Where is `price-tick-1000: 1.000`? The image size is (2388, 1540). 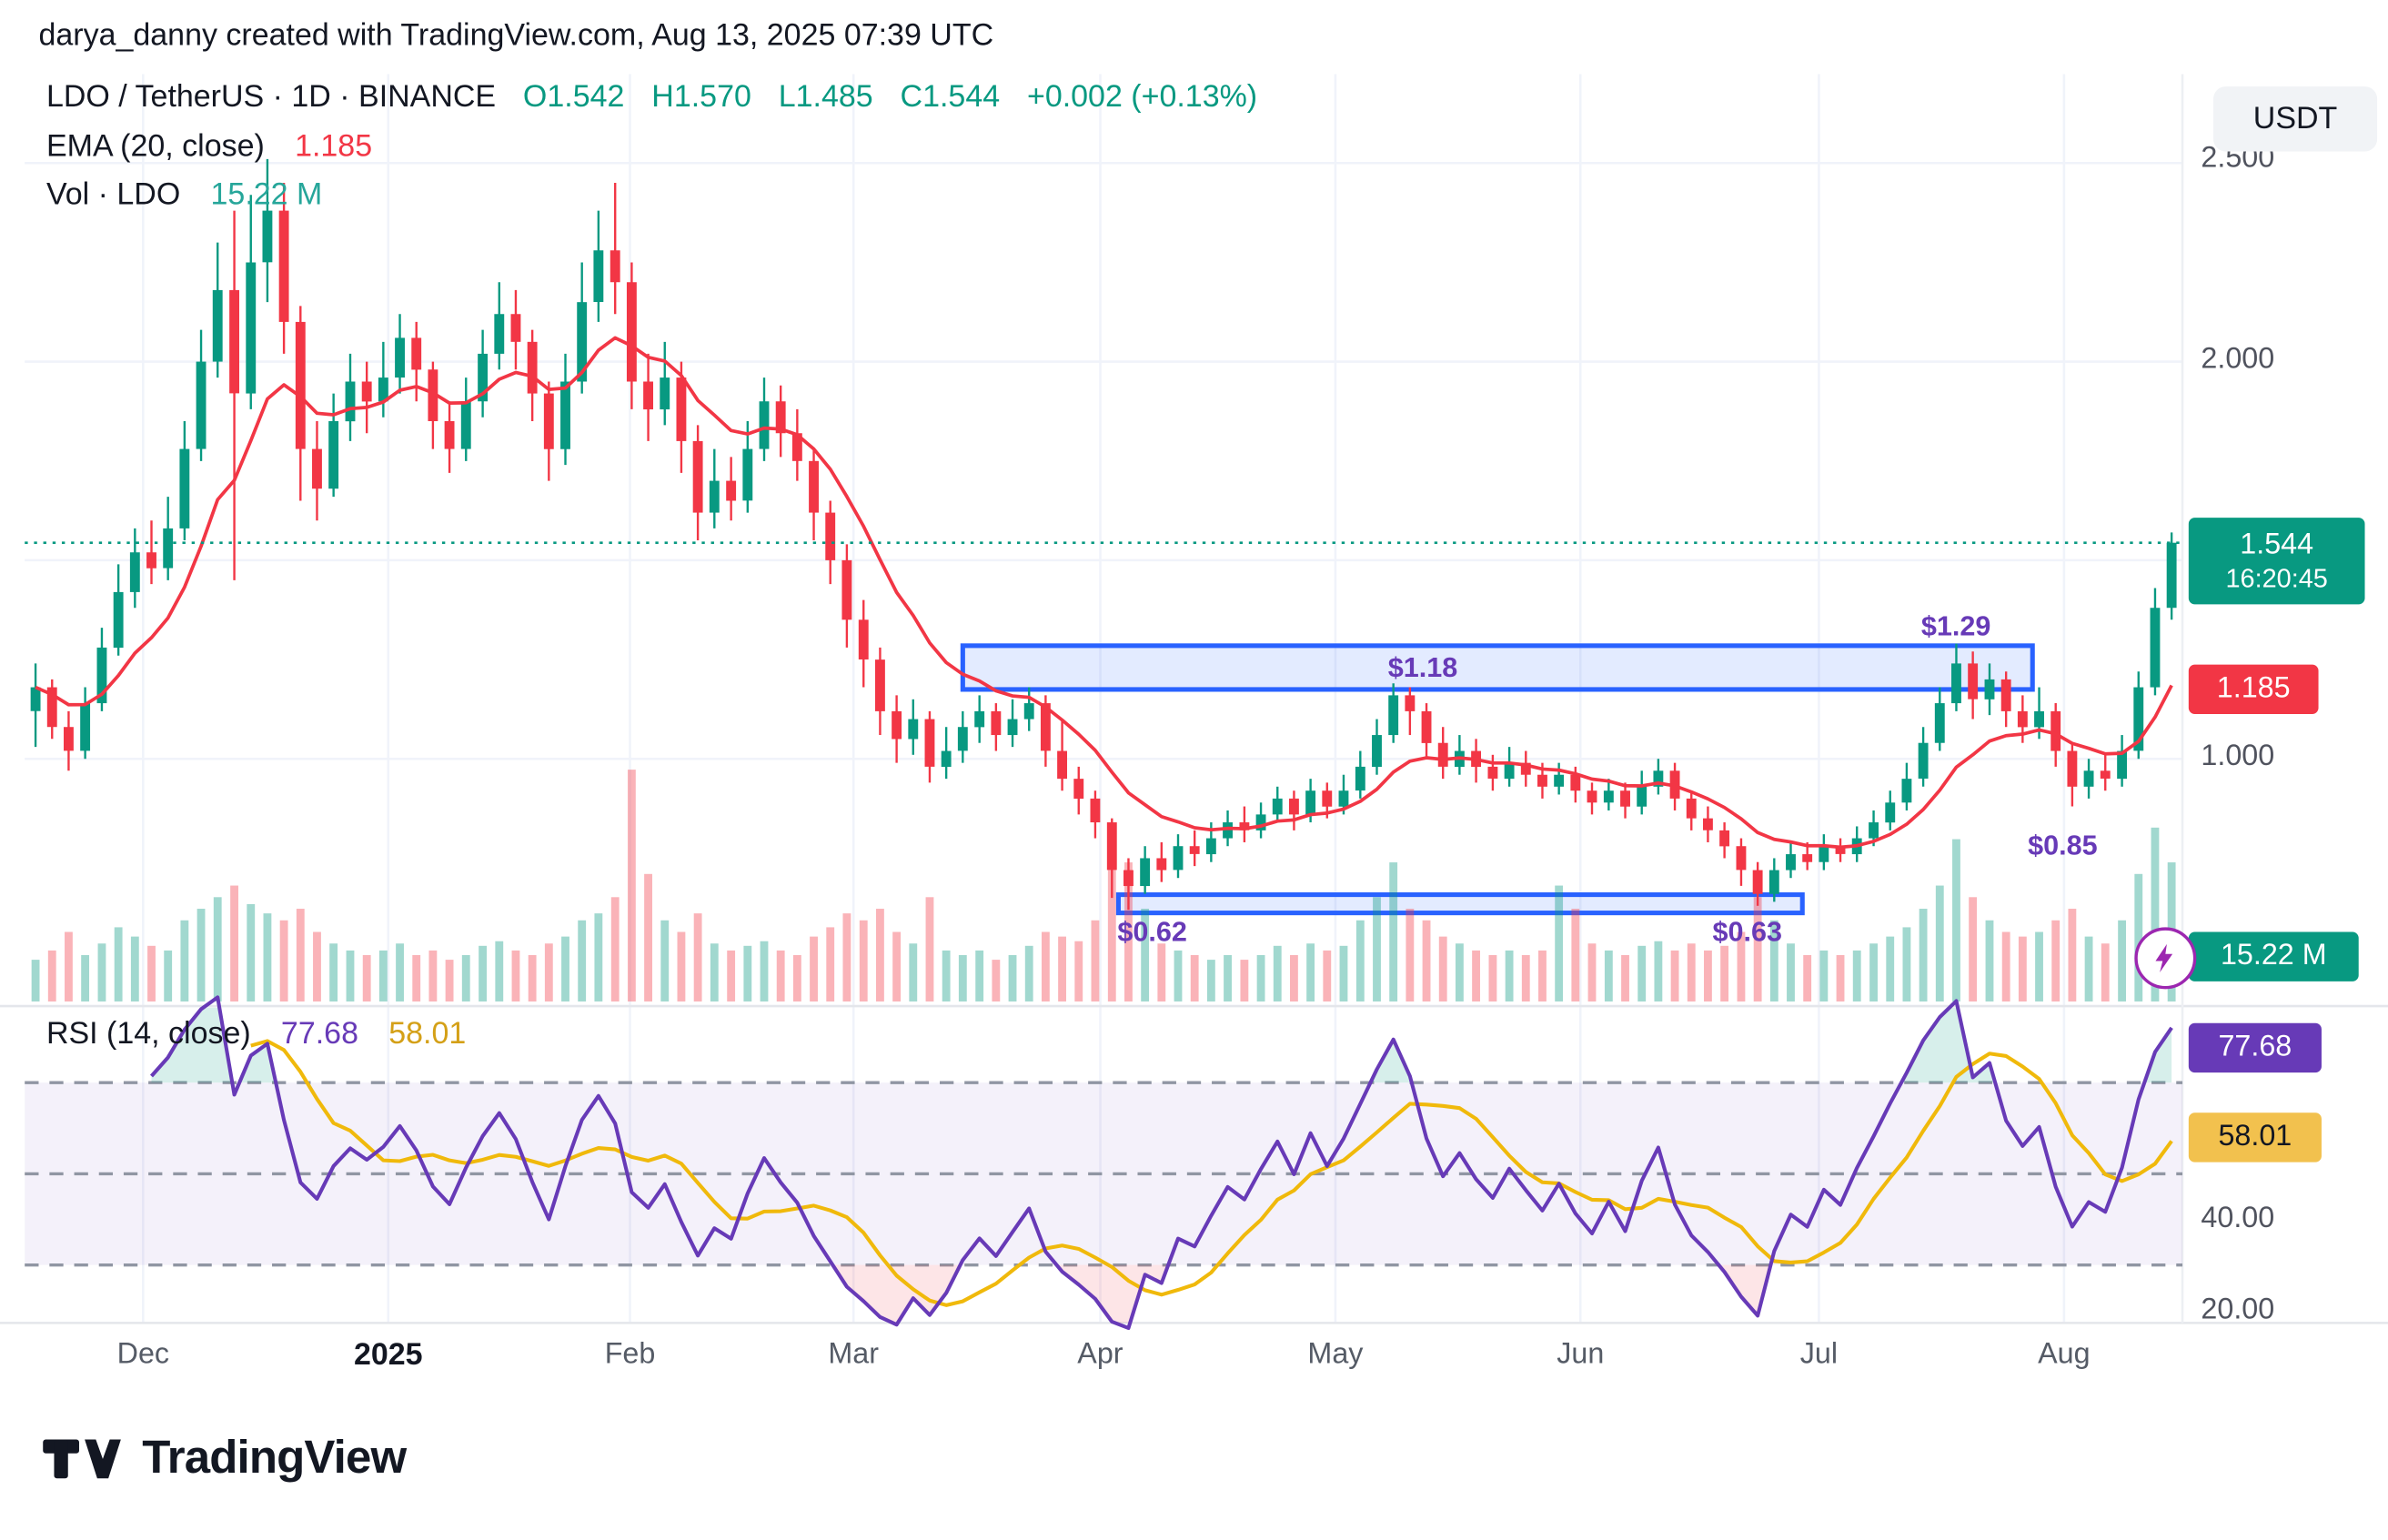
price-tick-1000: 1.000 is located at coordinates (2238, 756).